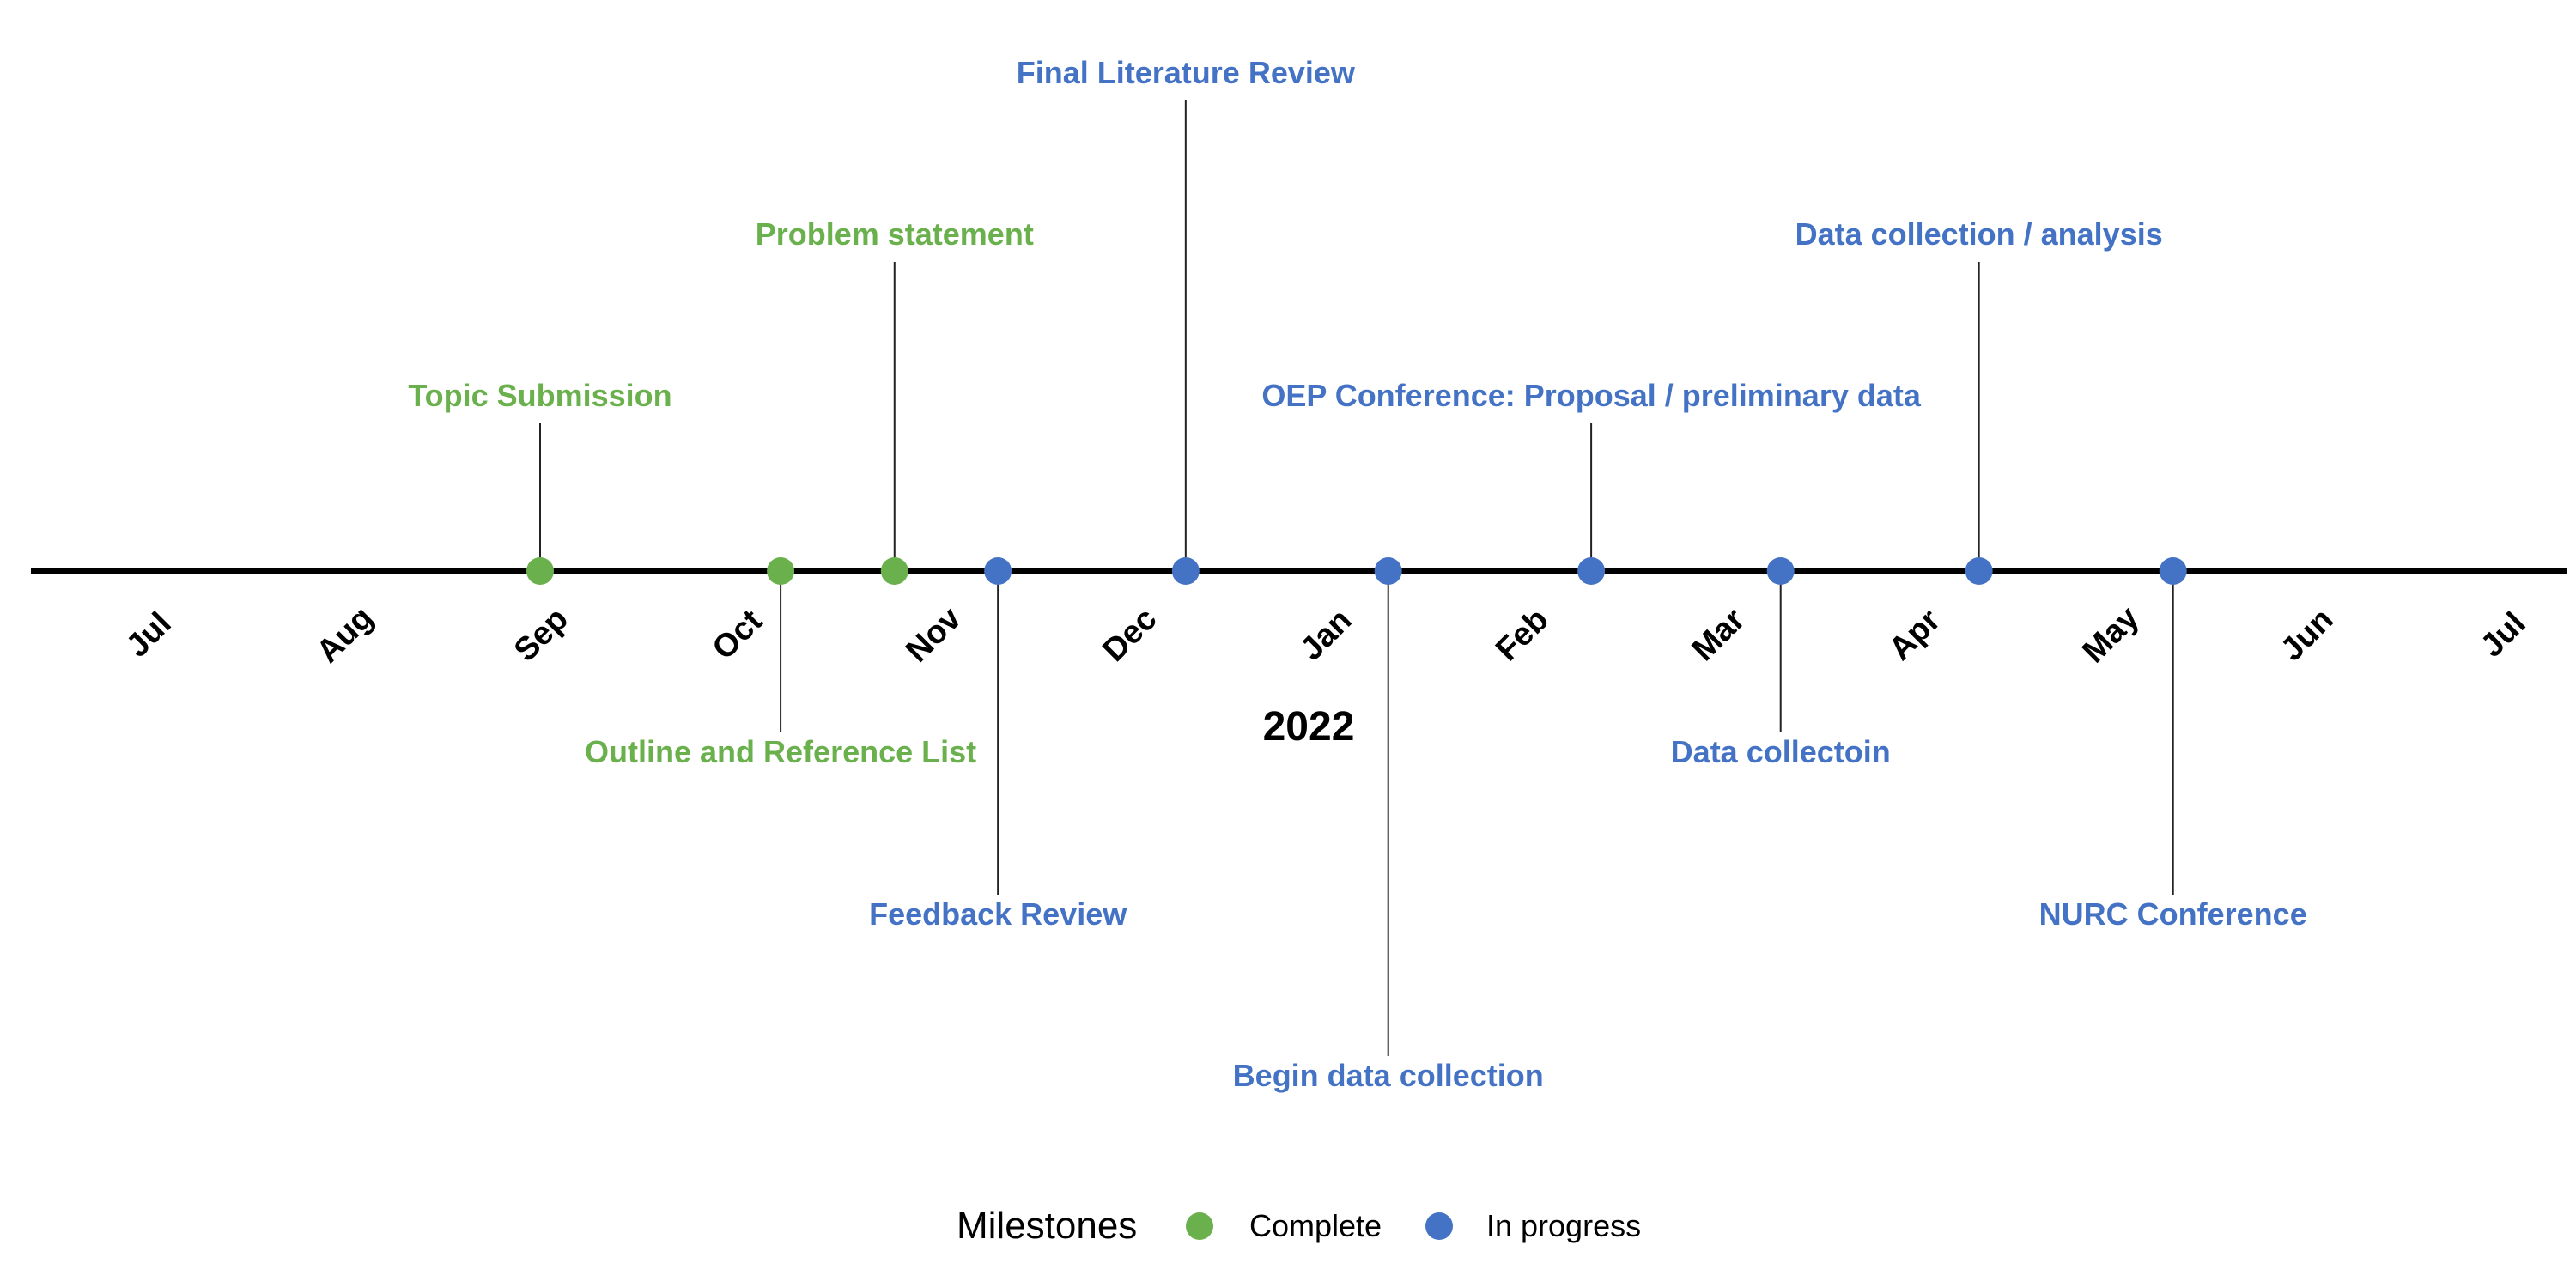 This screenshot has height=1288, width=2576. I want to click on month-labels: Jul Aug Sep Oct Nov Dec Jan Feb Mar Apr May Jun Jul, so click(1326, 634).